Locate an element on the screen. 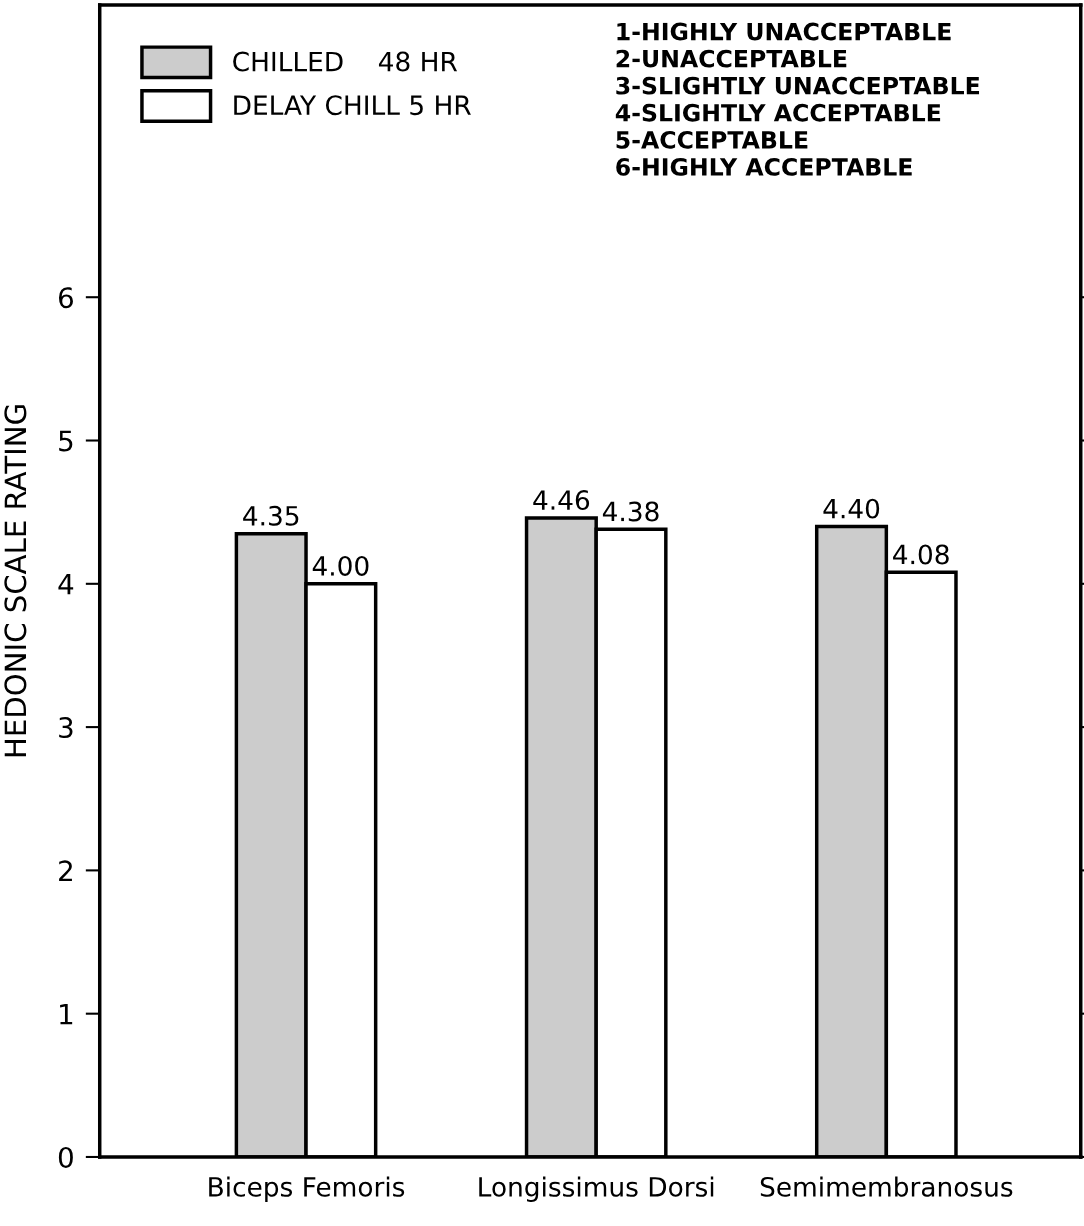 This screenshot has width=1084, height=1226. legend-label: CHILLED 48 HR is located at coordinates (345, 61).